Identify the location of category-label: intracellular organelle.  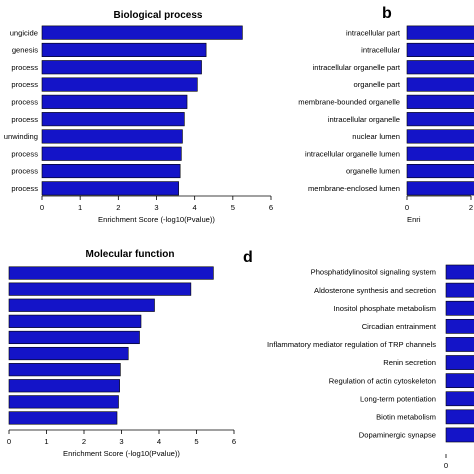
(364, 119).